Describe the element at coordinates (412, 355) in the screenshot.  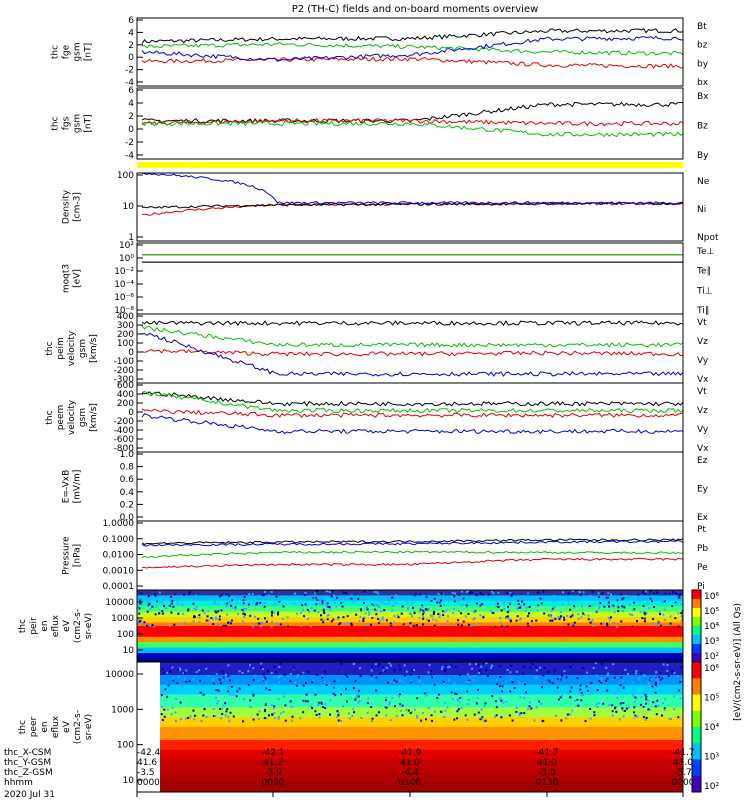
I see `series-line-Vx` at that location.